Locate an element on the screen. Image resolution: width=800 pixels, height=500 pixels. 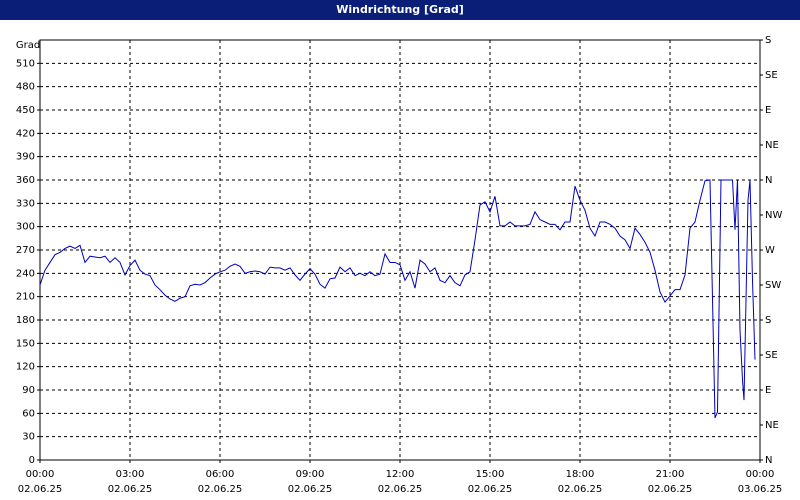
y-tick-label: 120 is located at coordinates (25, 367).